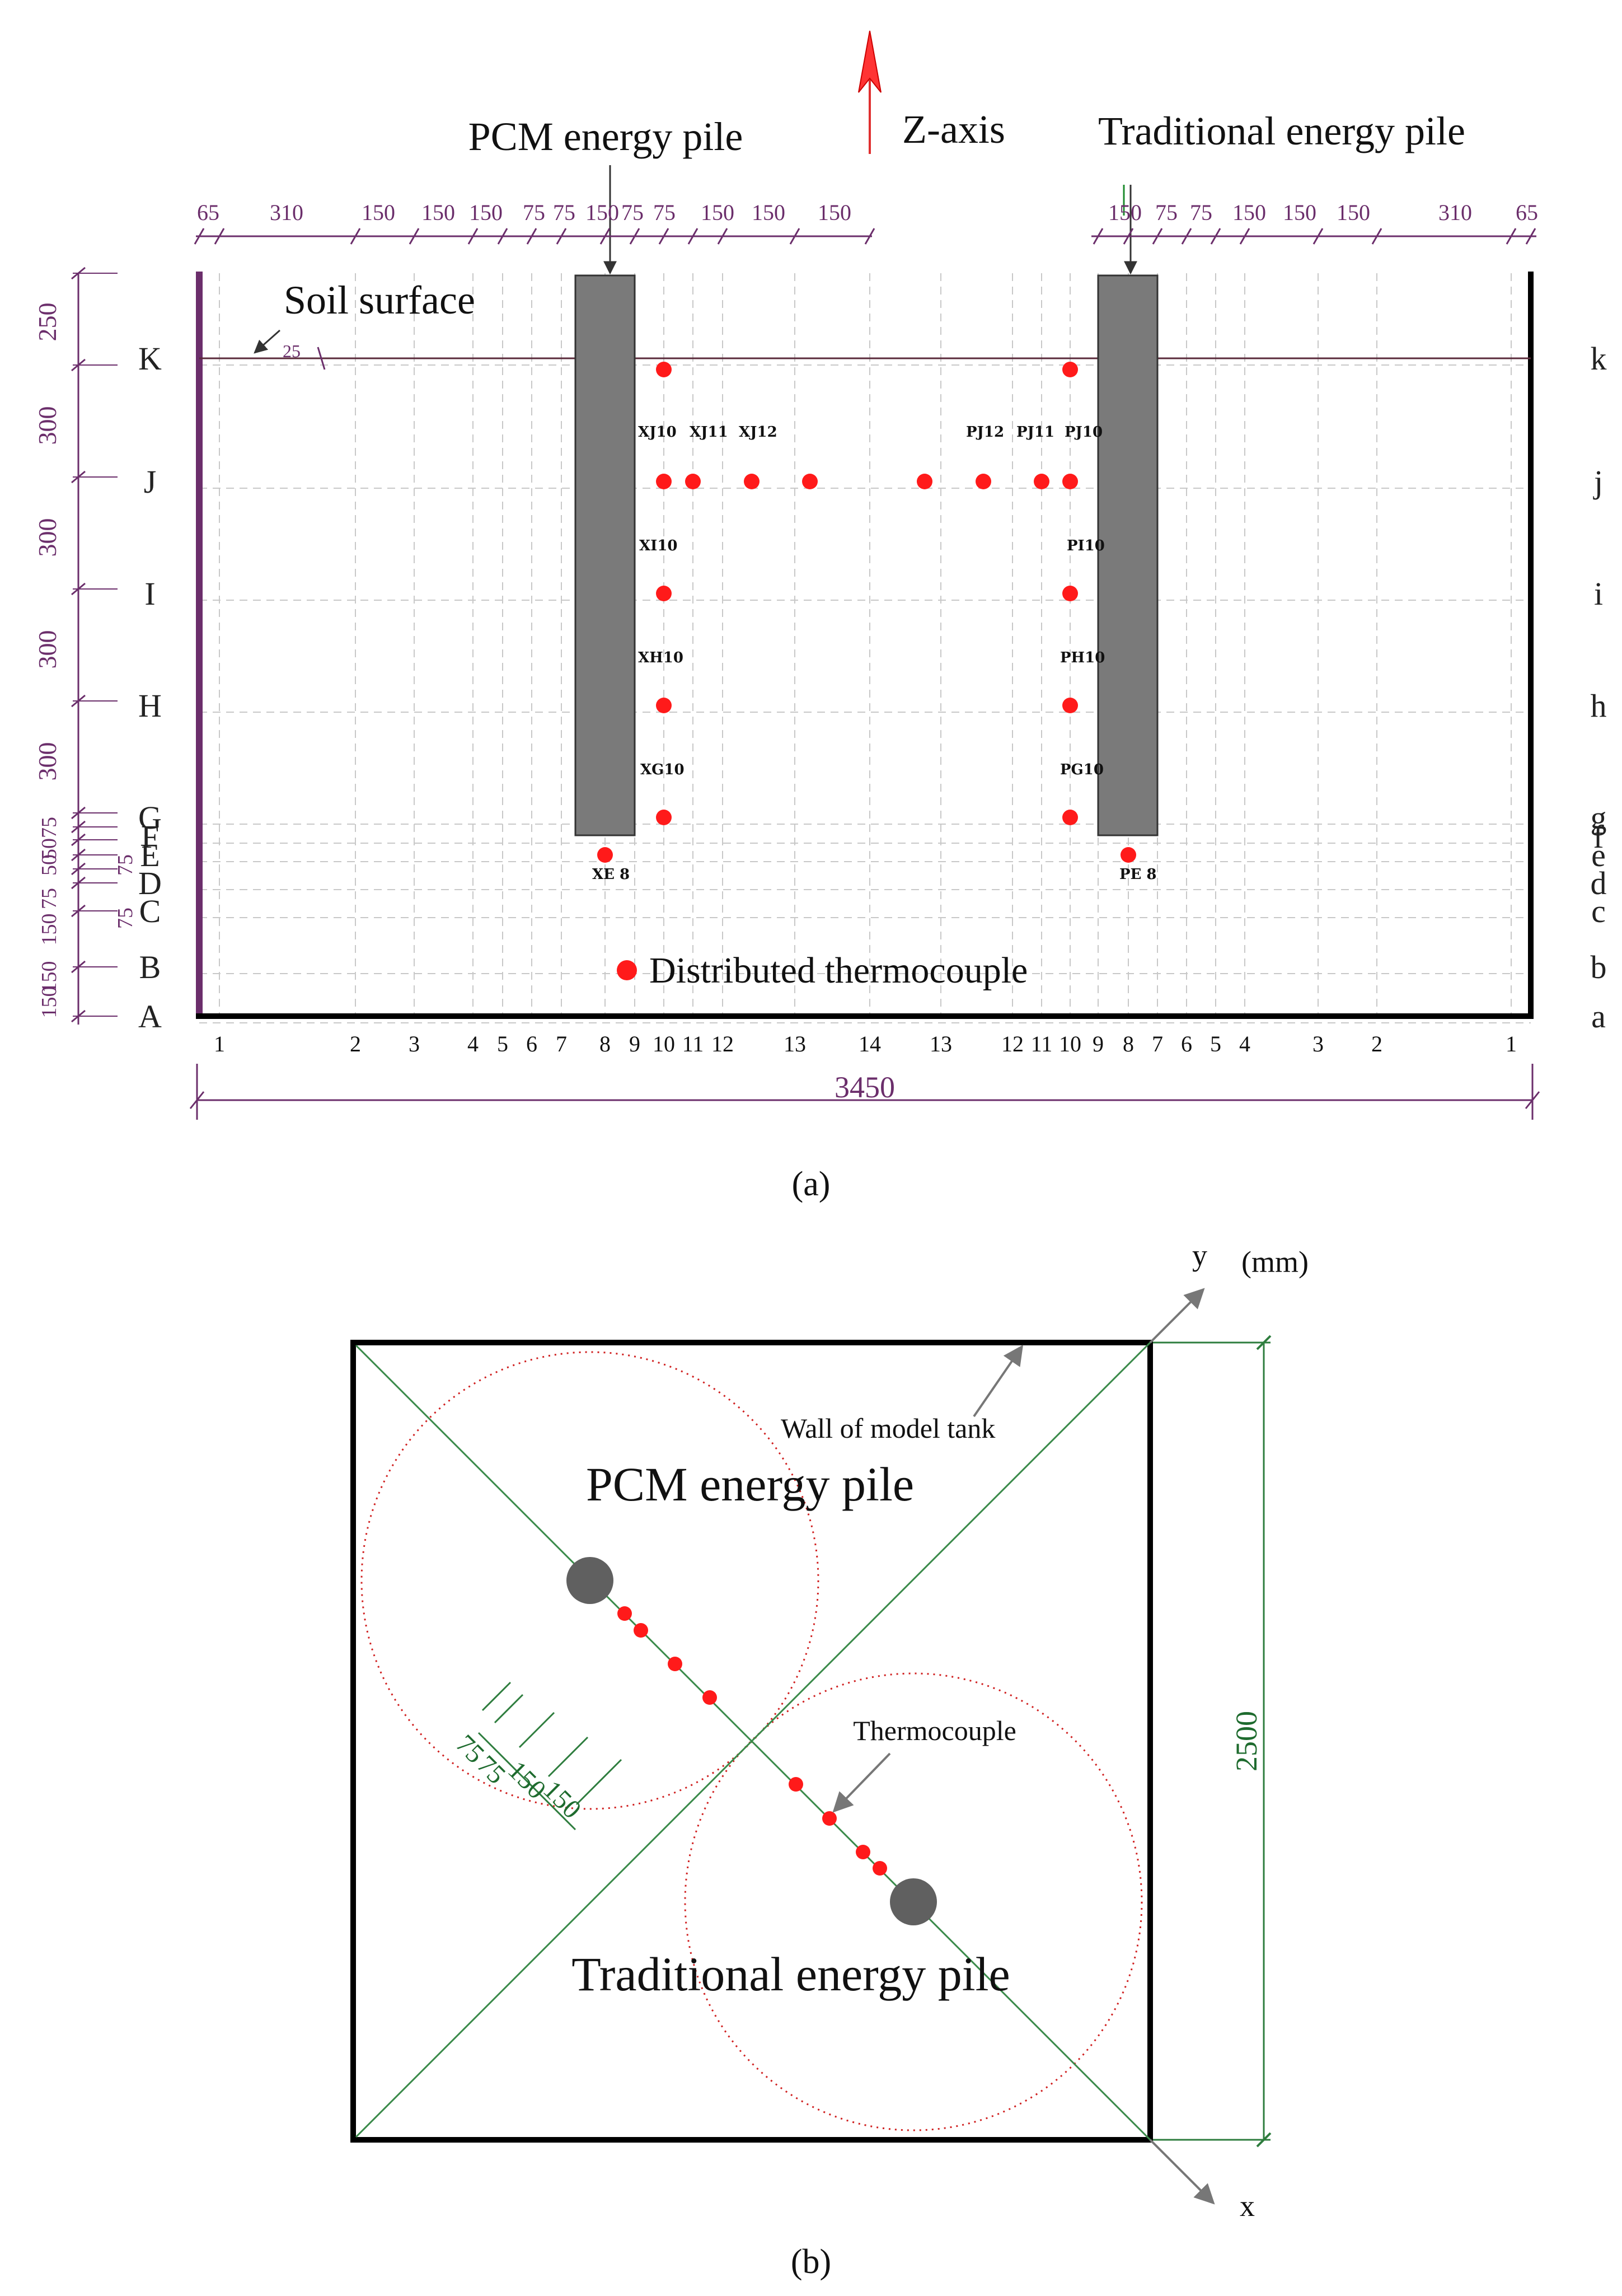 The image size is (1622, 2296). Describe the element at coordinates (1128, 555) in the screenshot. I see `traditional-pile` at that location.